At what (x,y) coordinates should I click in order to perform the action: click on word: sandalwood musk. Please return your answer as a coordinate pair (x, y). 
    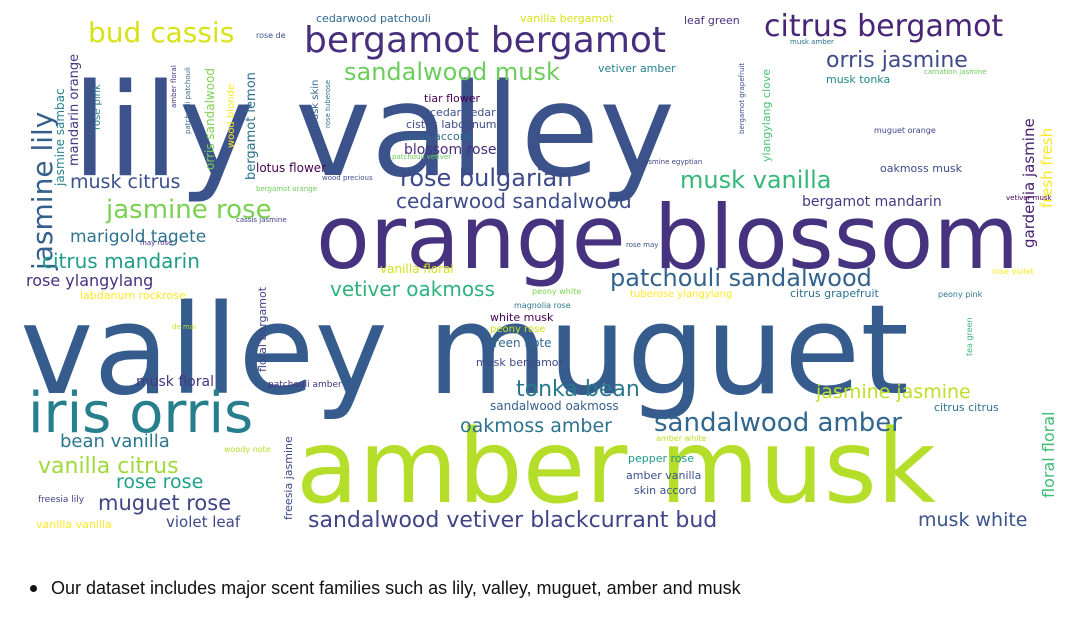
    Looking at the image, I should click on (452, 72).